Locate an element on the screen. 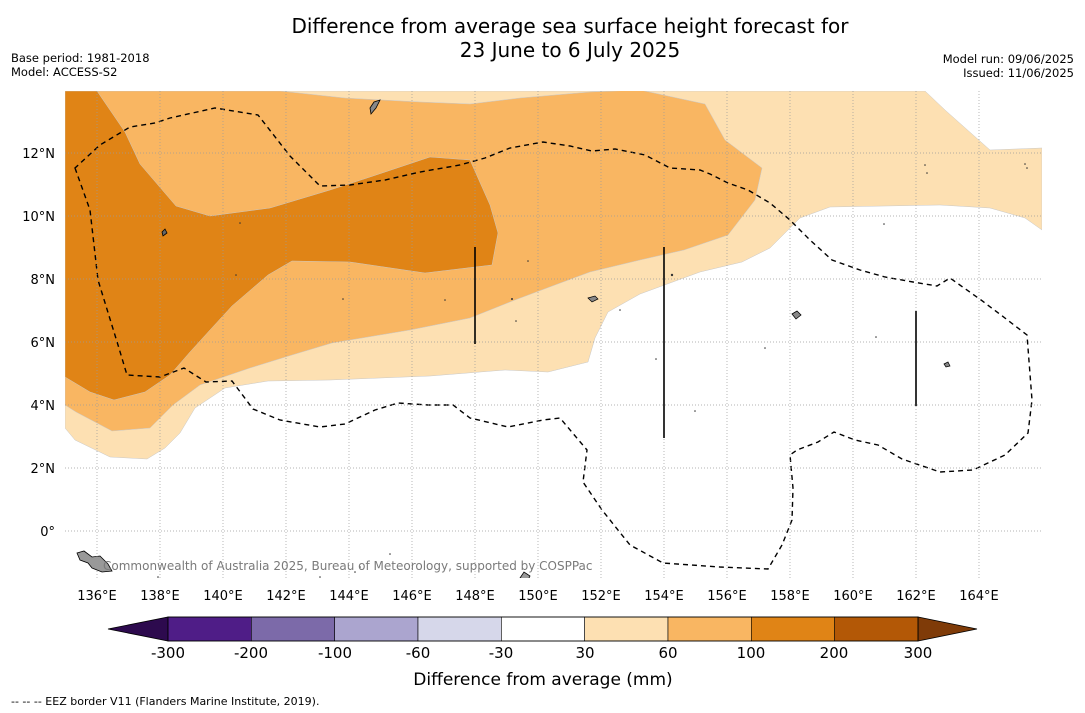  lon-label: 150°E is located at coordinates (538, 596).